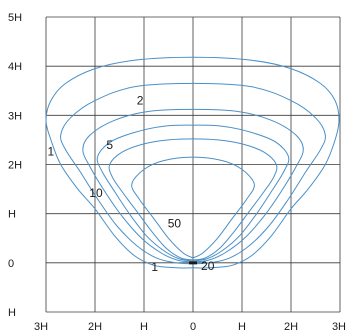 This screenshot has width=348, height=333. I want to click on y-tick-label: 4H, so click(15, 67).